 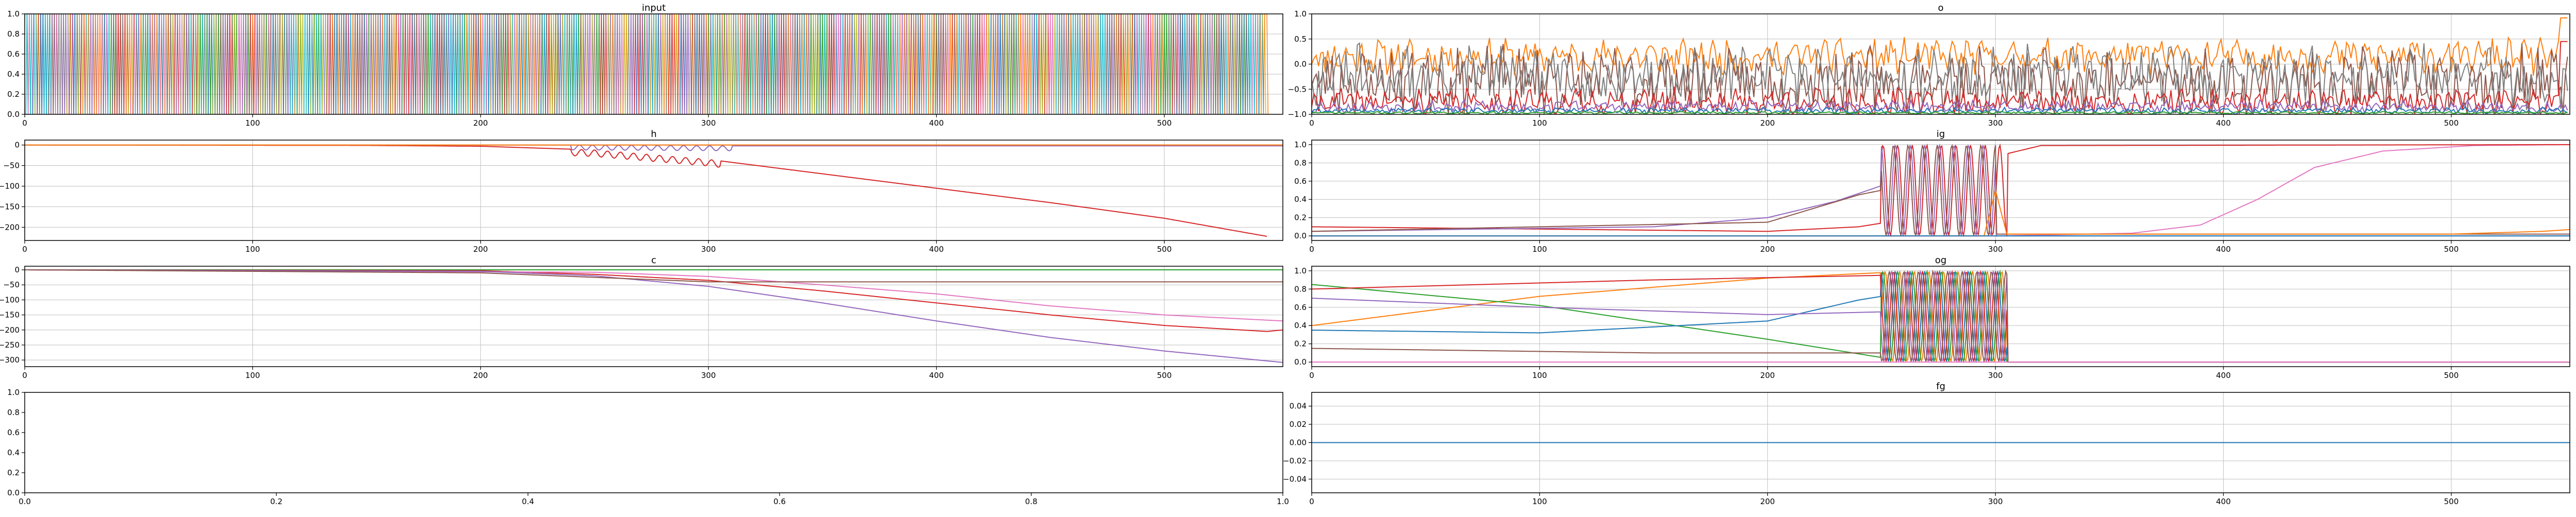 I want to click on x-tick-label: 400, so click(x=936, y=375).